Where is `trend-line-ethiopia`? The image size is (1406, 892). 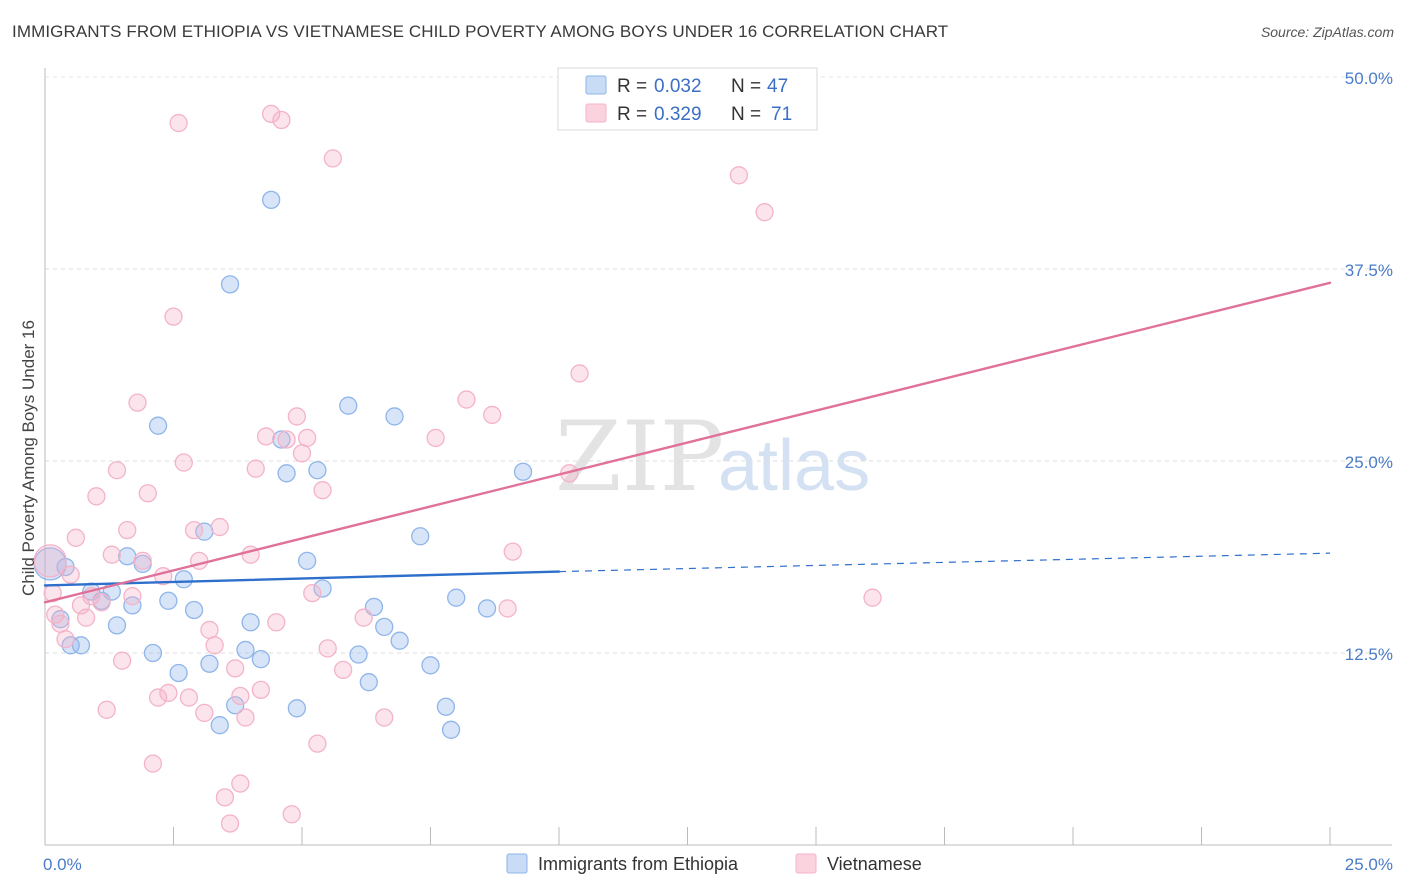
trend-line-ethiopia is located at coordinates (302, 578).